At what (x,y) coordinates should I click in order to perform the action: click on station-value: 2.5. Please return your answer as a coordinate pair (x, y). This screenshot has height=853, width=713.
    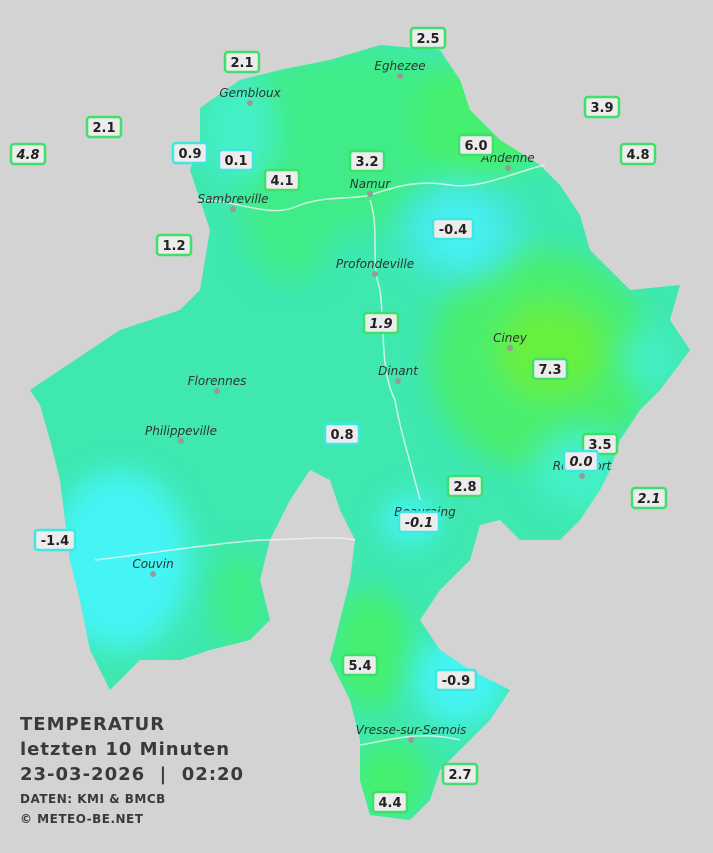
    Looking at the image, I should click on (427, 39).